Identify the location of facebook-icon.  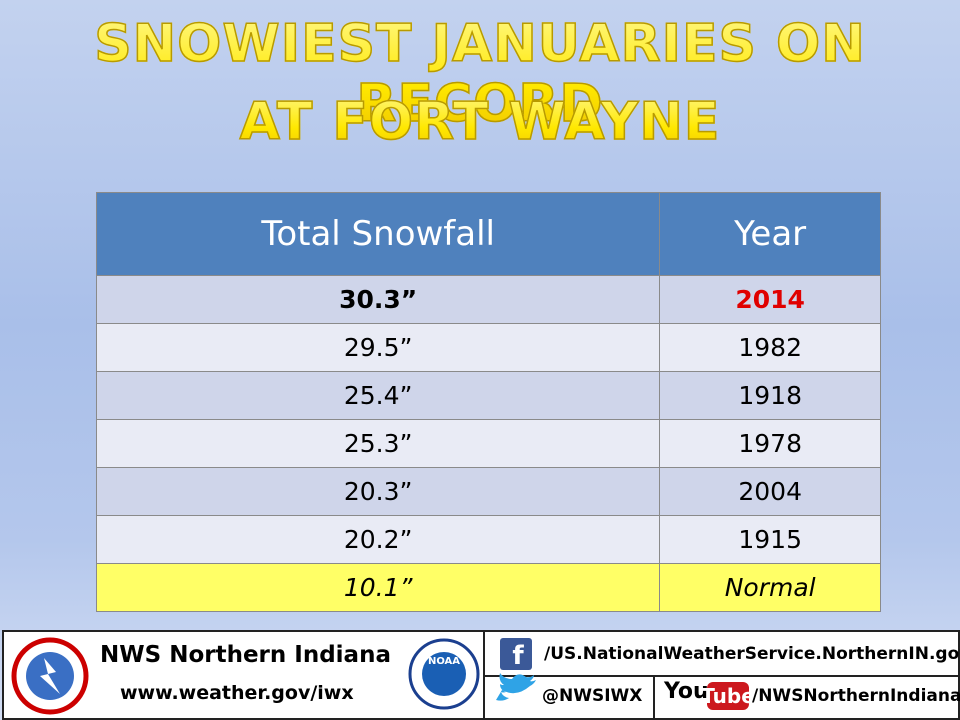
(516, 654).